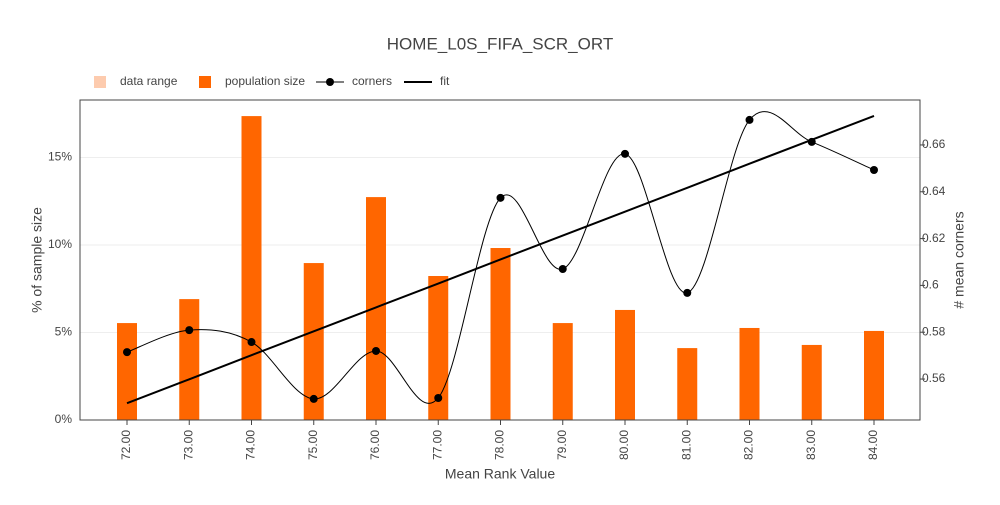 The height and width of the screenshot is (505, 1000). I want to click on x-tick-label: 77.00, so click(437, 445).